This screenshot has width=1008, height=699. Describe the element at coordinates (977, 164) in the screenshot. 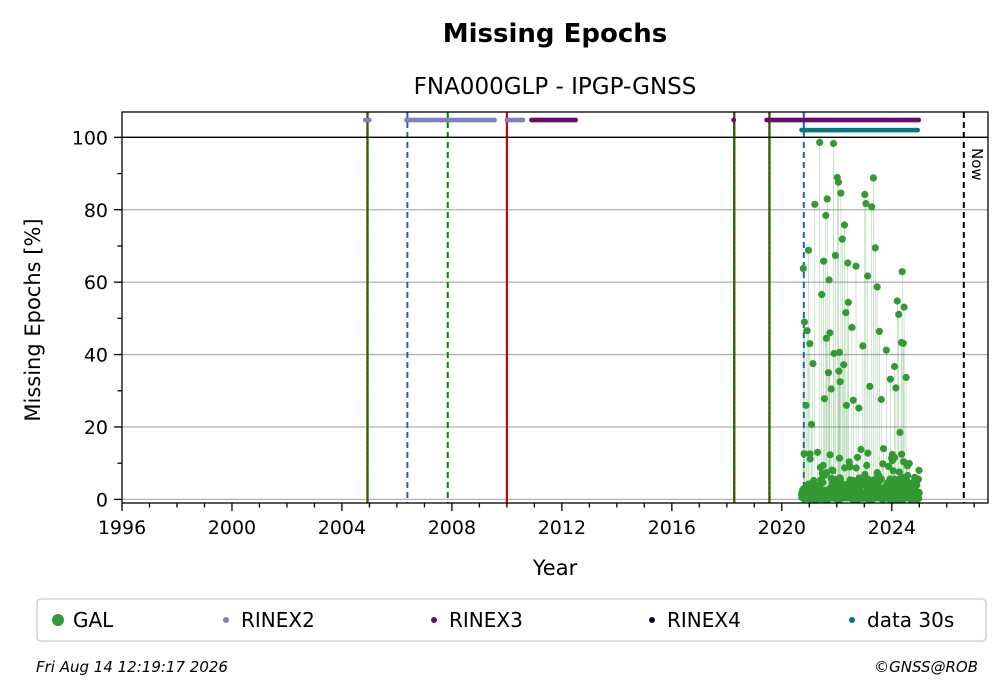

I see `now-label: Now` at that location.